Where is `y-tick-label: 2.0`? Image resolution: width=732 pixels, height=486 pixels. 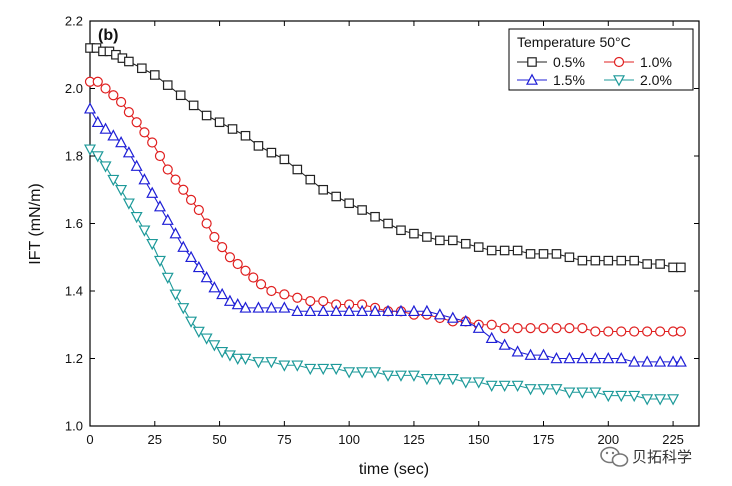
y-tick-label: 2.0 is located at coordinates (74, 88).